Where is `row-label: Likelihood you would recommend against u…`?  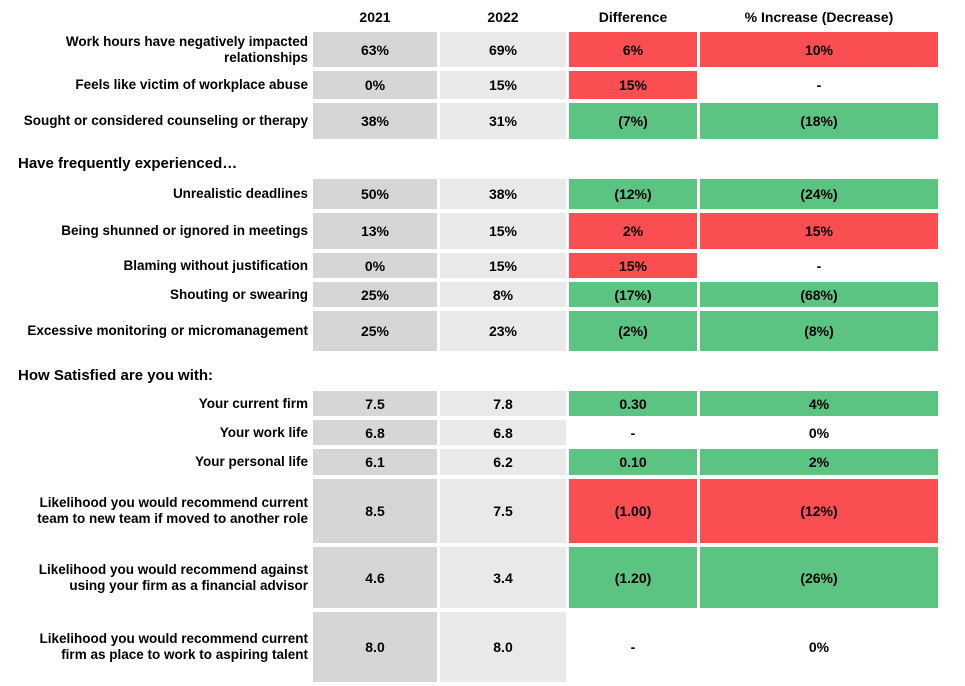 row-label: Likelihood you would recommend against u… is located at coordinates (155, 577).